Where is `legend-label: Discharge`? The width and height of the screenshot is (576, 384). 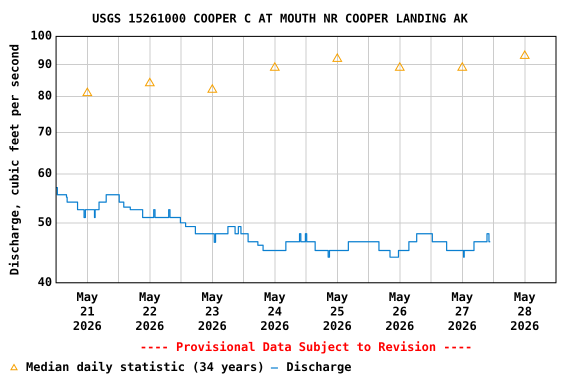
legend-label: Discharge is located at coordinates (319, 367).